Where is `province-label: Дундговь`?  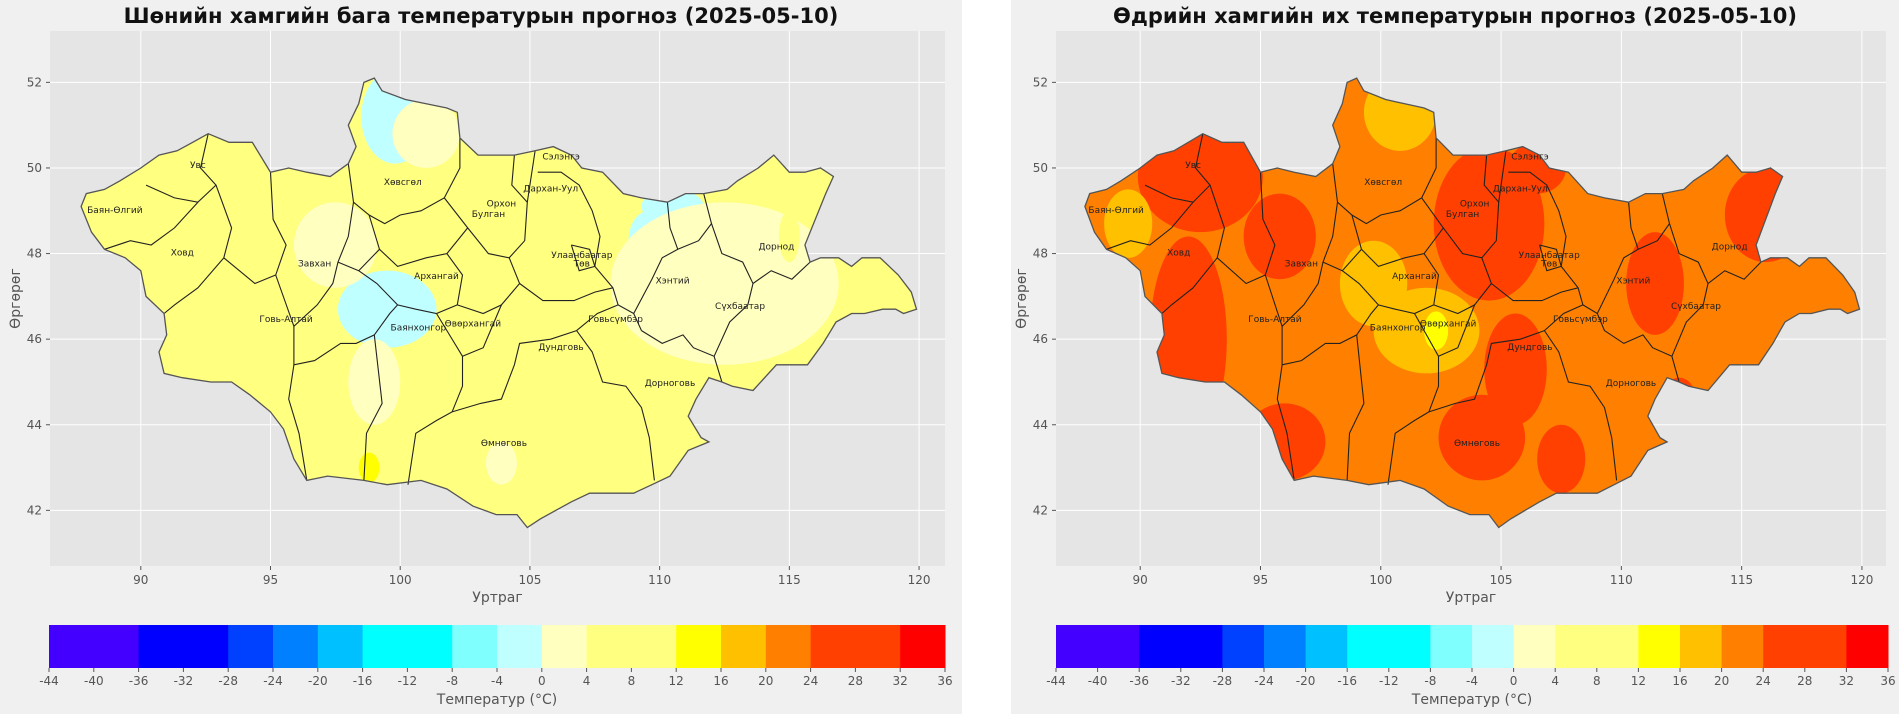
province-label: Дундговь is located at coordinates (1529, 348).